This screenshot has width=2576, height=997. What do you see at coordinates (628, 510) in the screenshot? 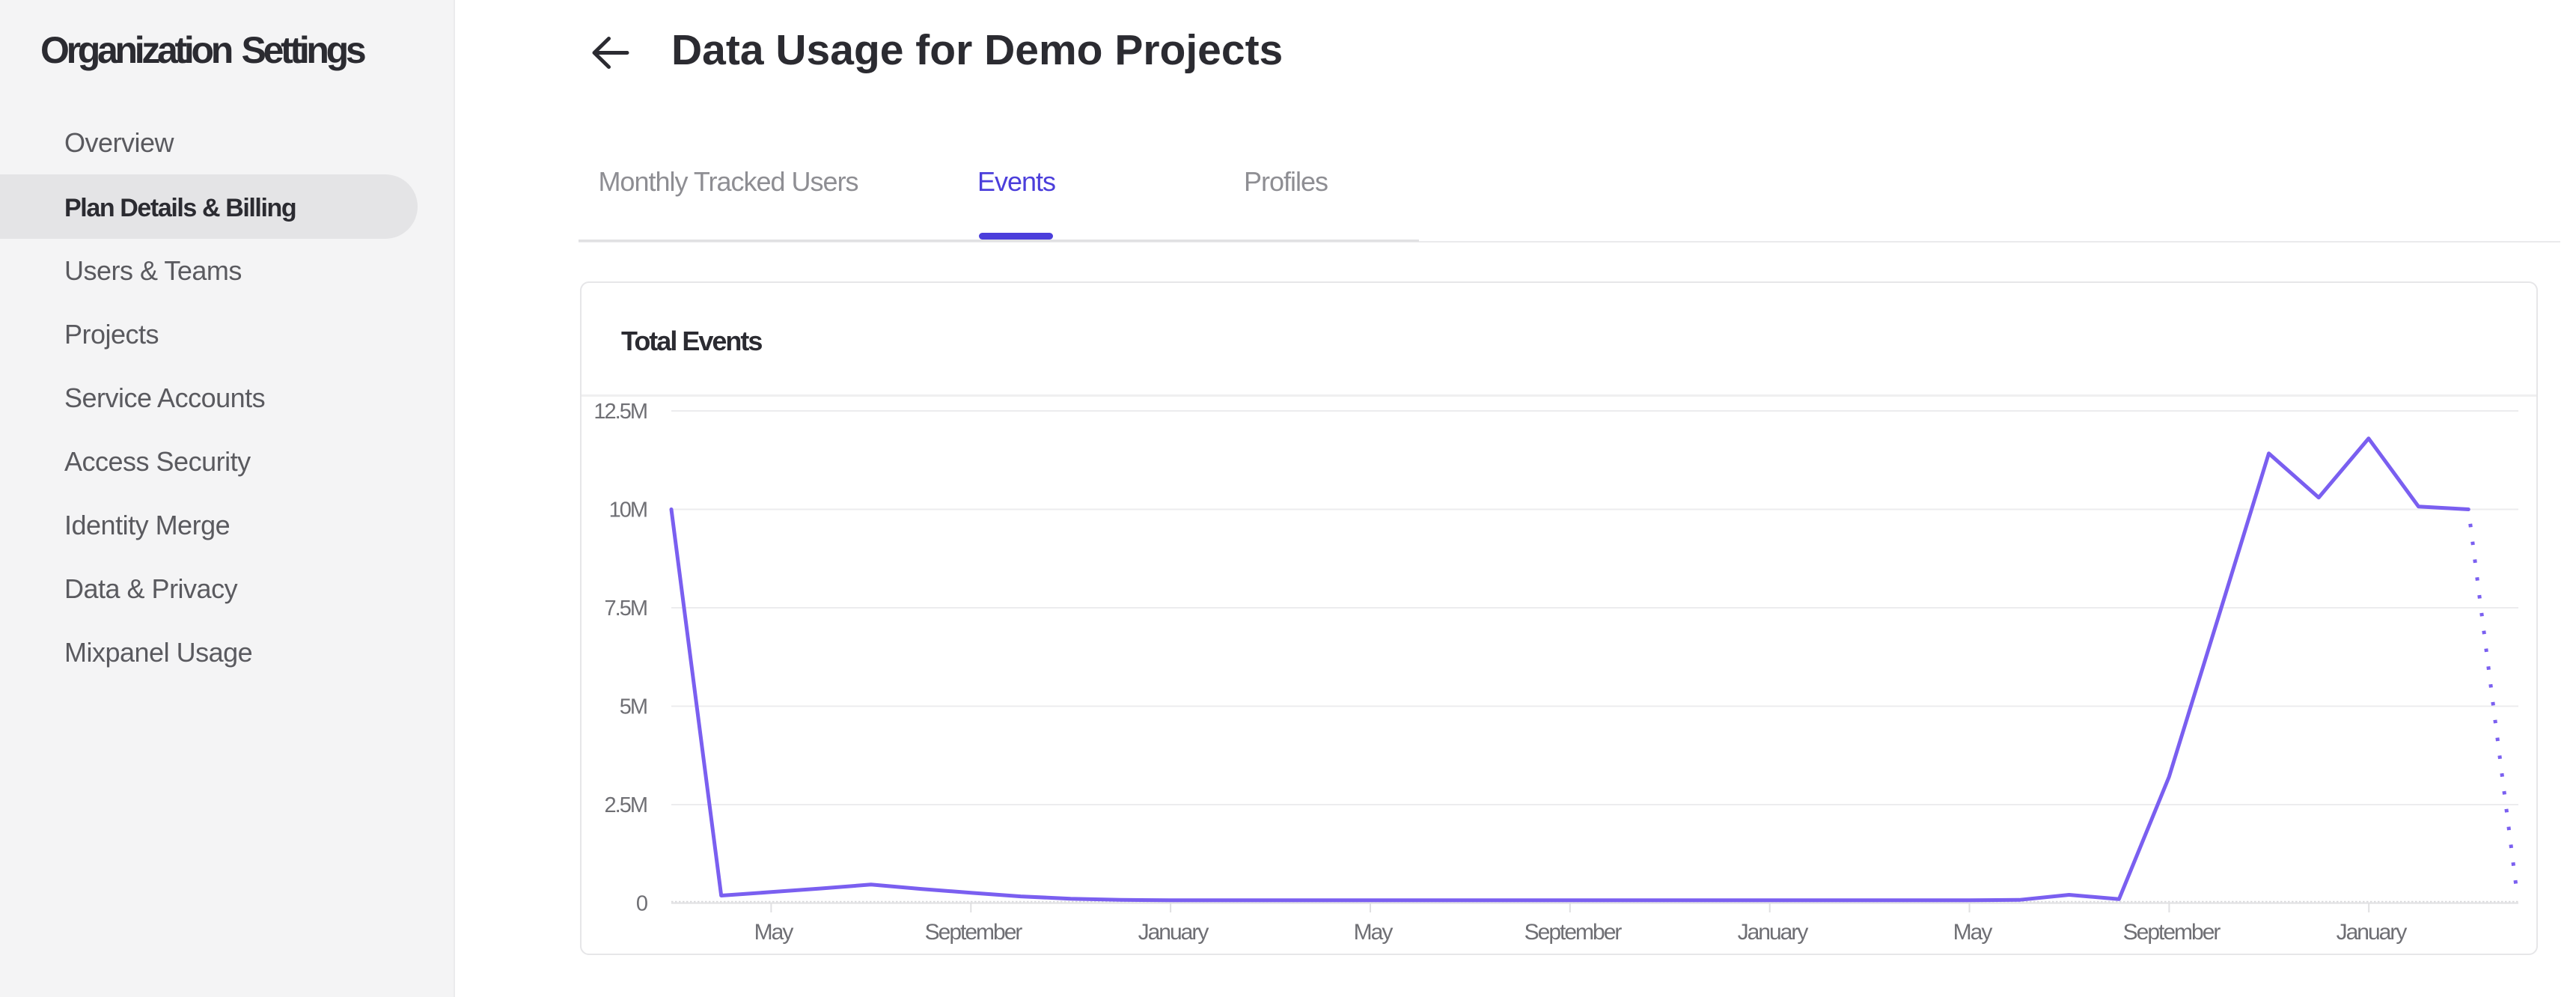
I see `svg-text: 10M` at bounding box center [628, 510].